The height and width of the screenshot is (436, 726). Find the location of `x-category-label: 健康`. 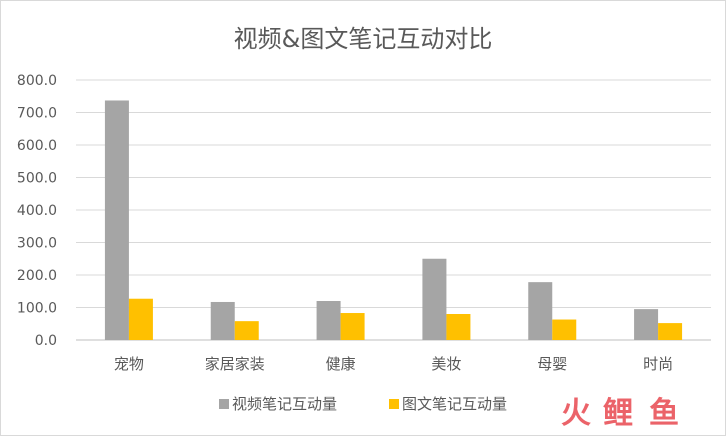

x-category-label: 健康 is located at coordinates (341, 364).